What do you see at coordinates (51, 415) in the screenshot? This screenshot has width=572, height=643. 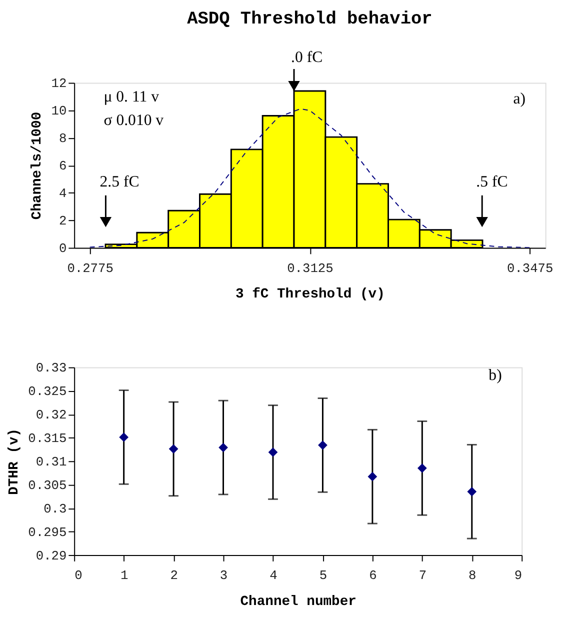 I see `y-tick-label: 0.32` at bounding box center [51, 415].